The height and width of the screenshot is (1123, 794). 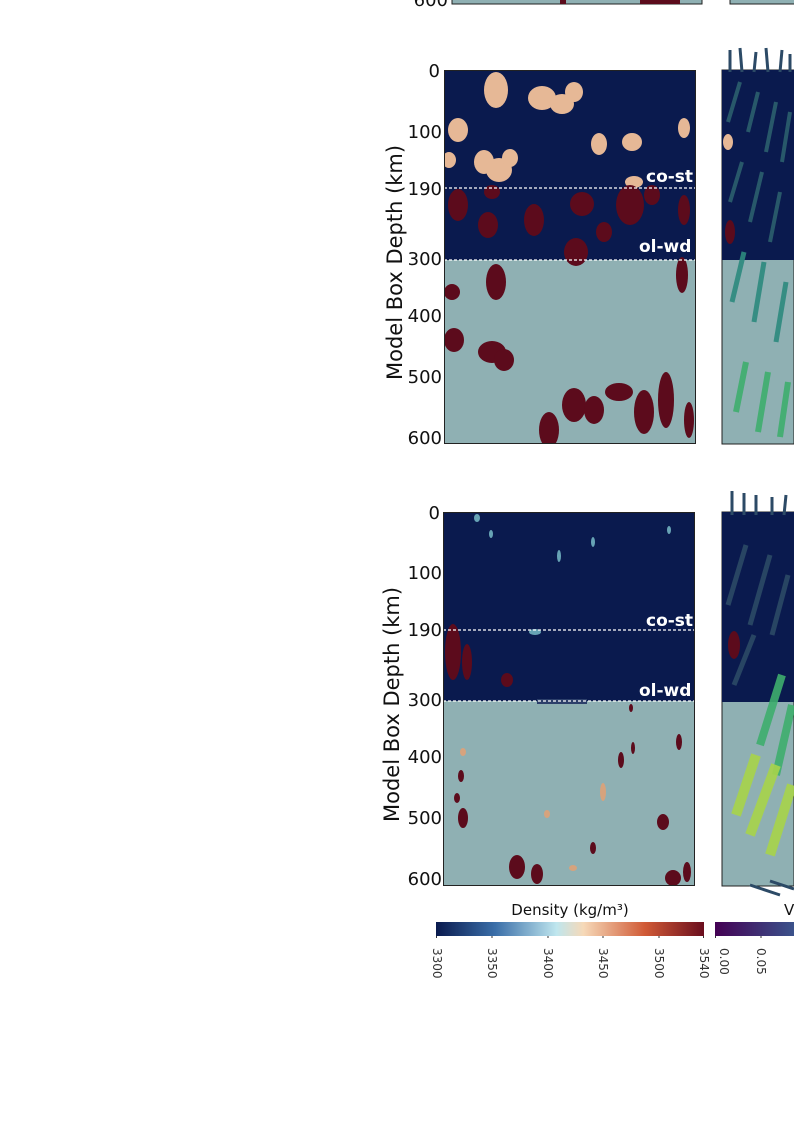 I want to click on colorbar-tick: 3300, so click(x=437, y=963).